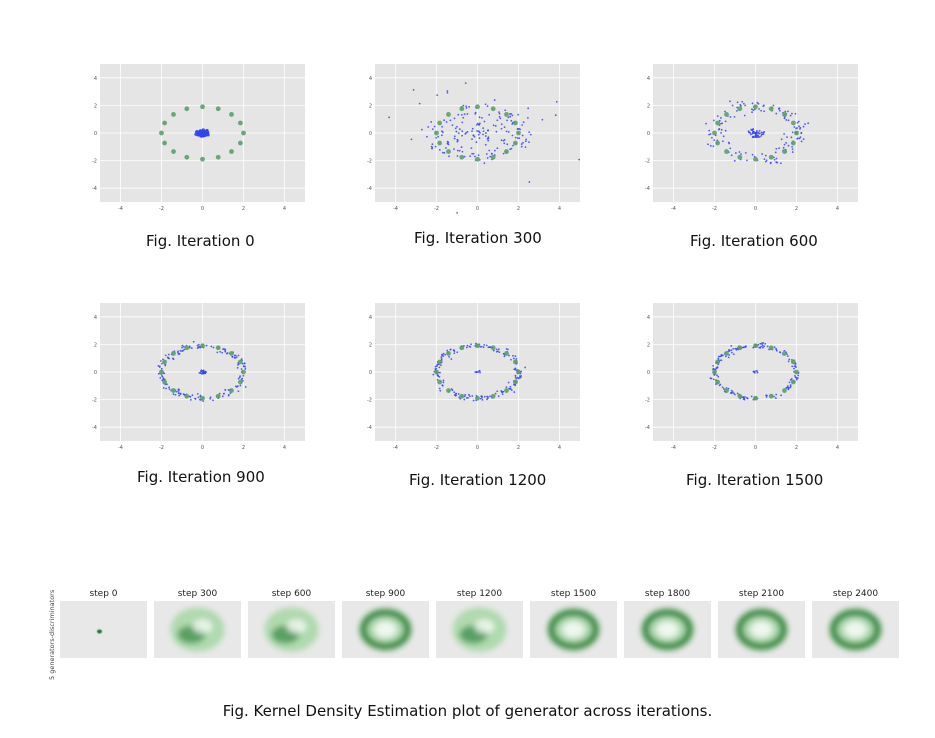  What do you see at coordinates (370, 373) in the screenshot?
I see `y-tick-label: 0` at bounding box center [370, 373].